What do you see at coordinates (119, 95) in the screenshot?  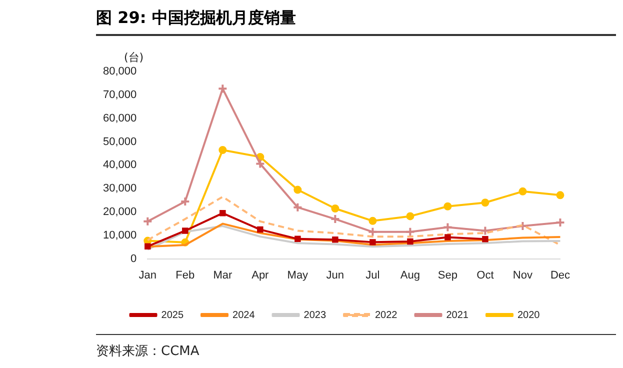 I see `y-tick-label: 70,000` at bounding box center [119, 95].